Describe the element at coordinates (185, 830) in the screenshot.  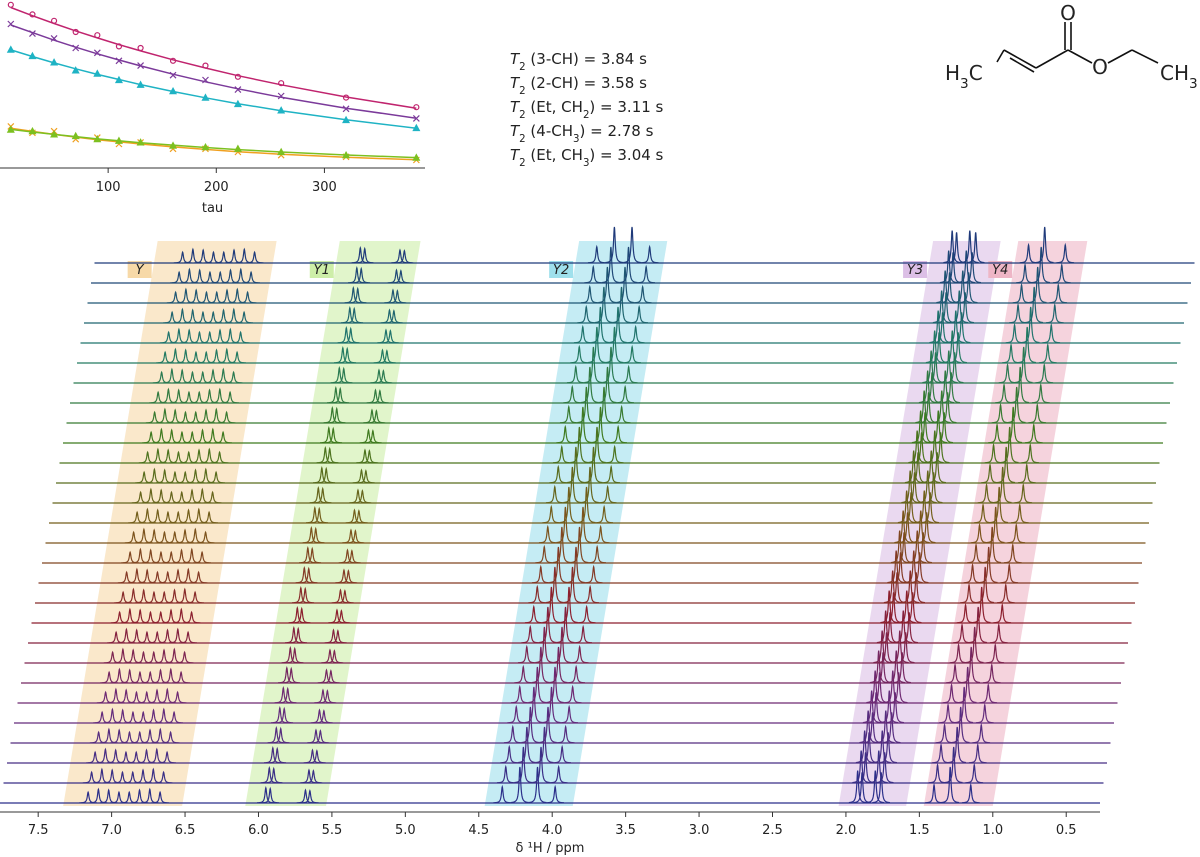
I see `x-tick-label: 6.5` at that location.